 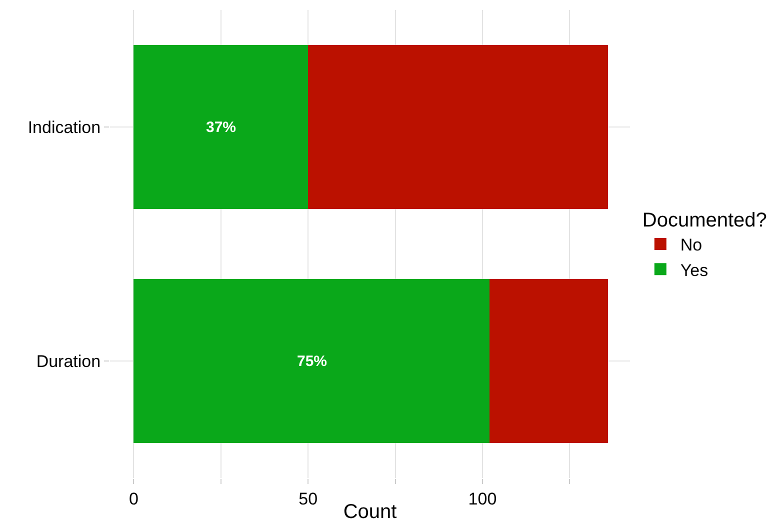 I want to click on x-axis-title: Count, so click(x=370, y=512).